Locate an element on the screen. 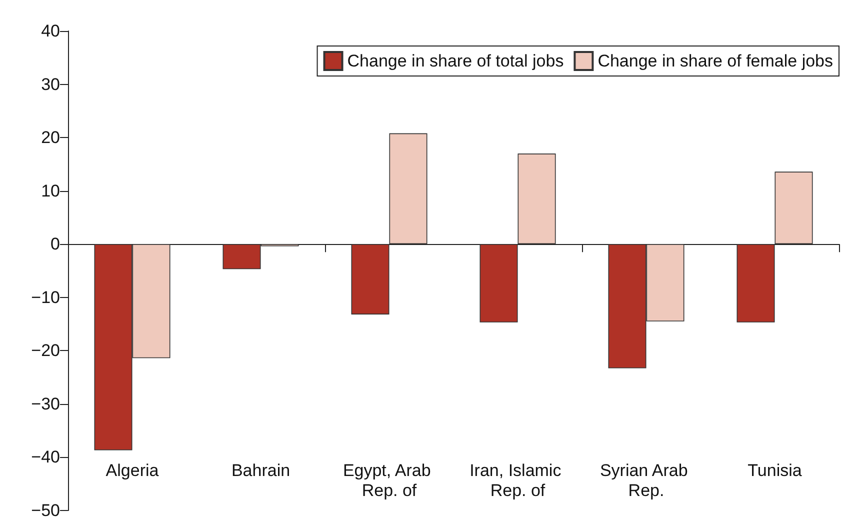  y-tick-label: −50 is located at coordinates (45, 510).